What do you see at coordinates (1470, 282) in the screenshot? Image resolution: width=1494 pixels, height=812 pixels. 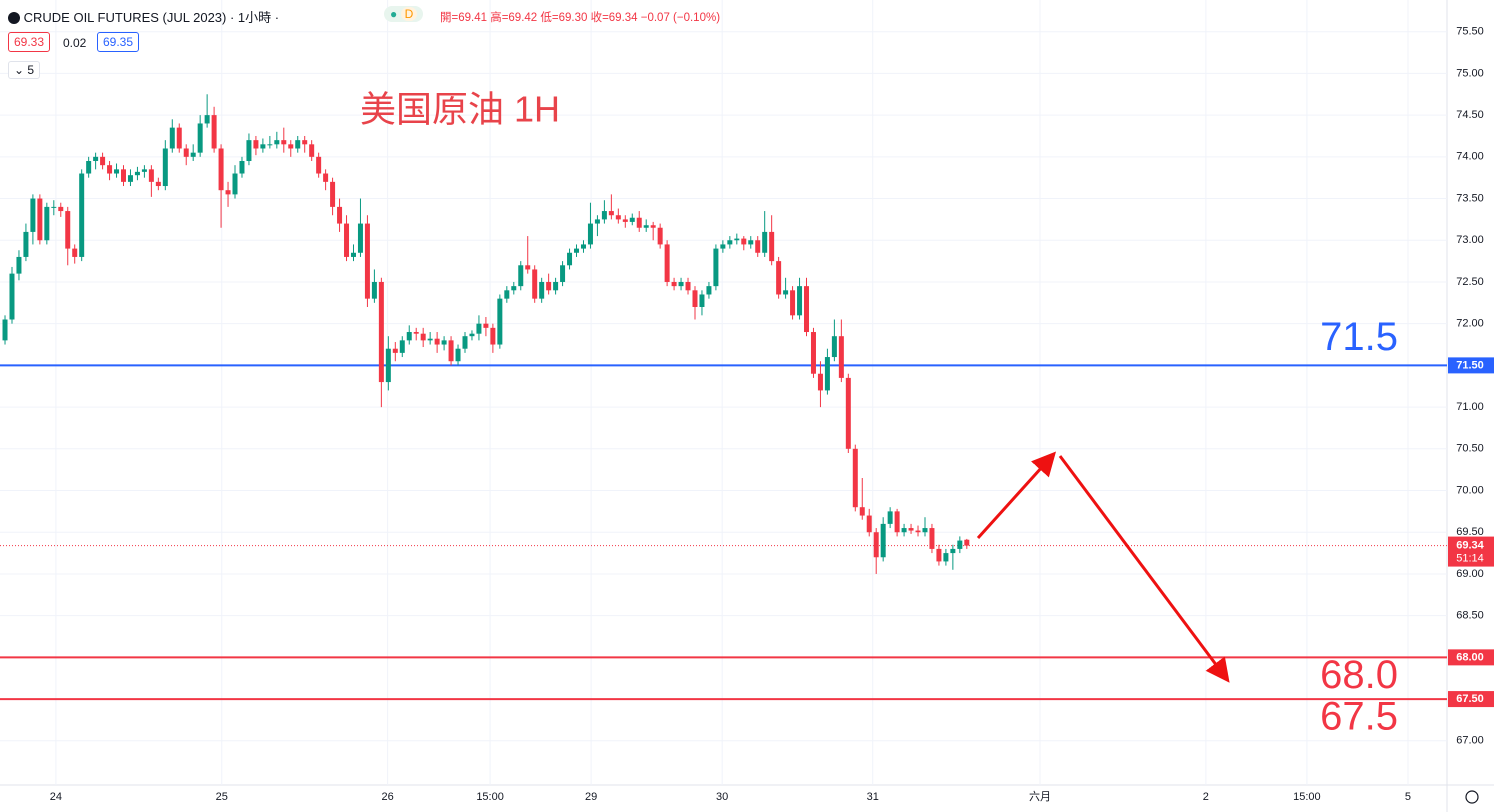 I see `y-tick-label: 72.50` at bounding box center [1470, 282].